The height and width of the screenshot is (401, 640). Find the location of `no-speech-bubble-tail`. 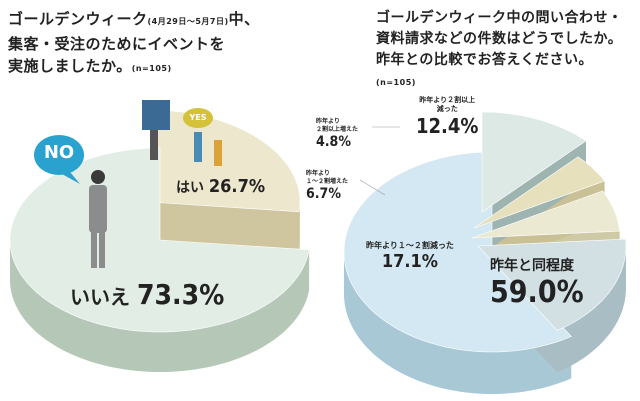

no-speech-bubble-tail is located at coordinates (71, 178).